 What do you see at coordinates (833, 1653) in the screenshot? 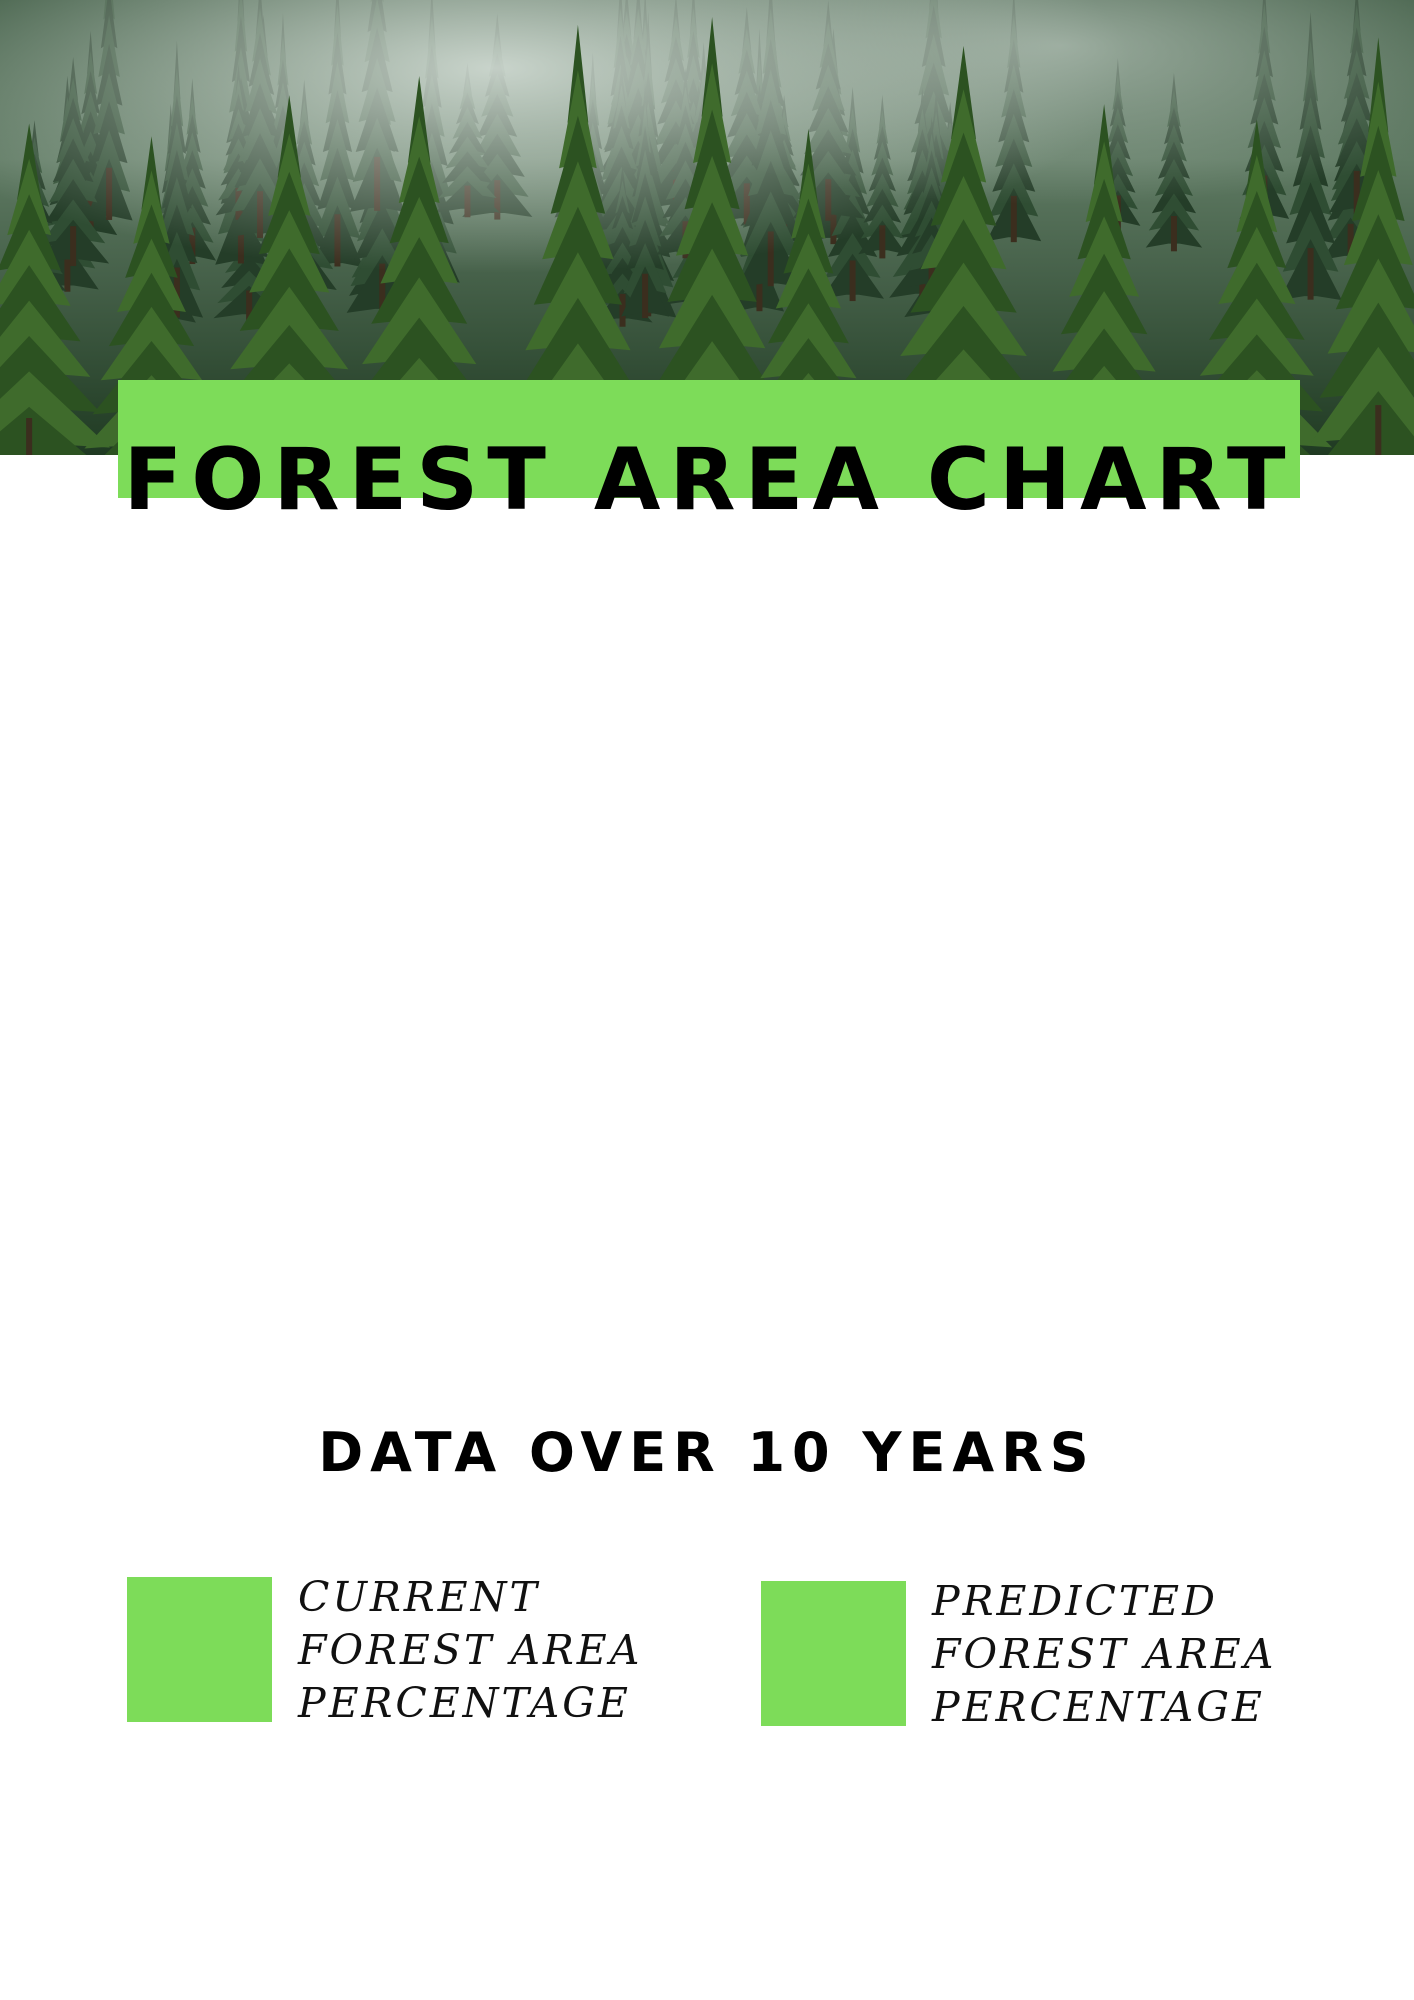
I see `legend-swatch-predicted` at bounding box center [833, 1653].